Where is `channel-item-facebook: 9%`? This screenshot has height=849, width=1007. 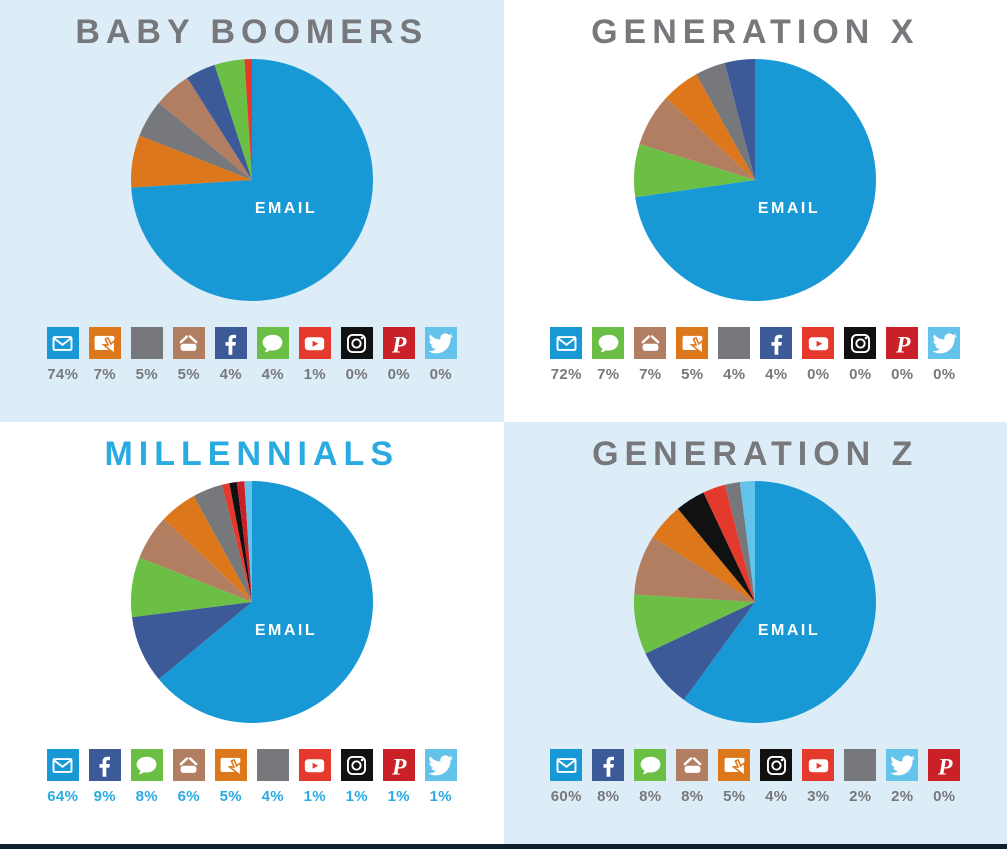
channel-item-facebook: 9% is located at coordinates (104, 777).